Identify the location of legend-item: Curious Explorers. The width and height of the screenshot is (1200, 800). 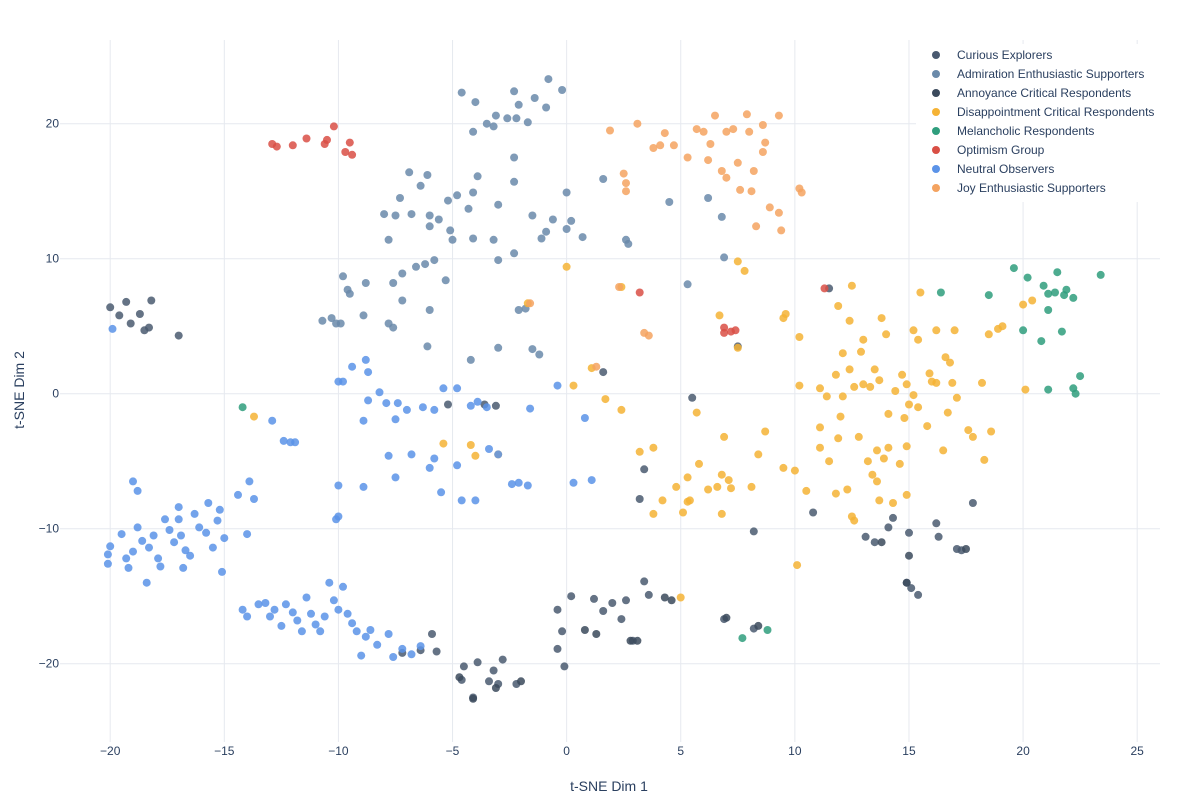
(992, 55).